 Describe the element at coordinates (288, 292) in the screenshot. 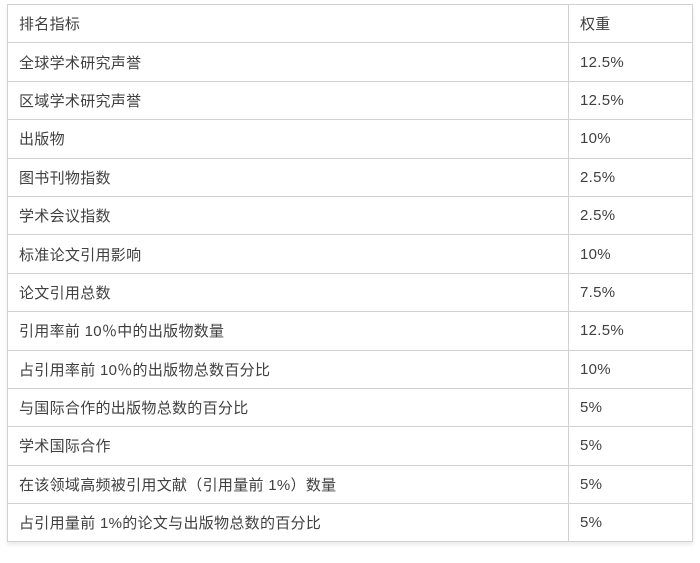

I see `indicator-cell: 论文引用总数` at that location.